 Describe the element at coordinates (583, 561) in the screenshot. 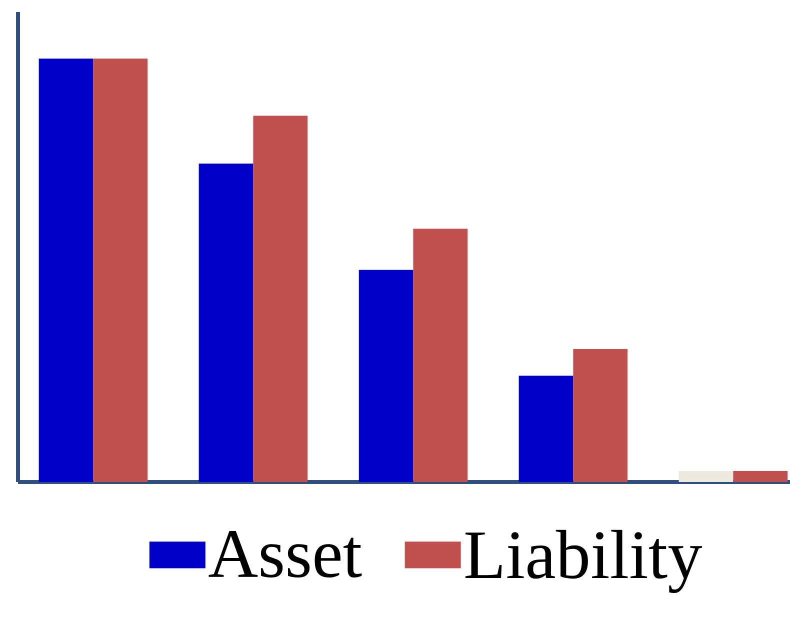

I see `legend-label: Liability` at that location.